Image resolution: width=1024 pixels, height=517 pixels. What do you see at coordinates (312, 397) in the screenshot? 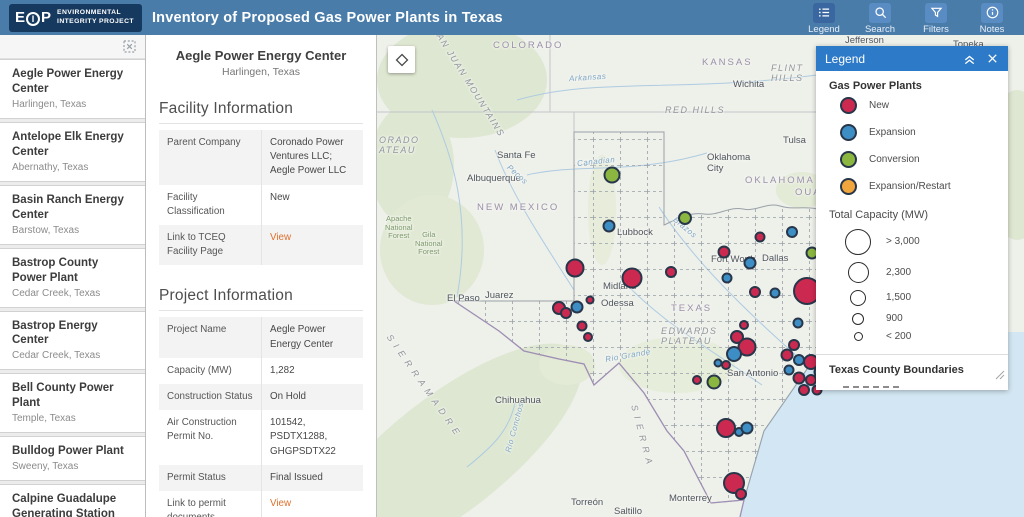
I see `field-value: On Hold` at bounding box center [312, 397].